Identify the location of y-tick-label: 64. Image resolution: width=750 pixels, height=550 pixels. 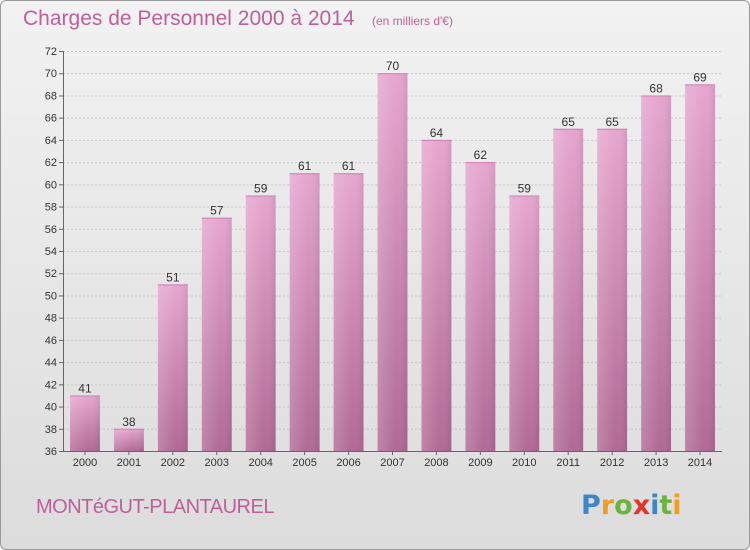
(51, 141).